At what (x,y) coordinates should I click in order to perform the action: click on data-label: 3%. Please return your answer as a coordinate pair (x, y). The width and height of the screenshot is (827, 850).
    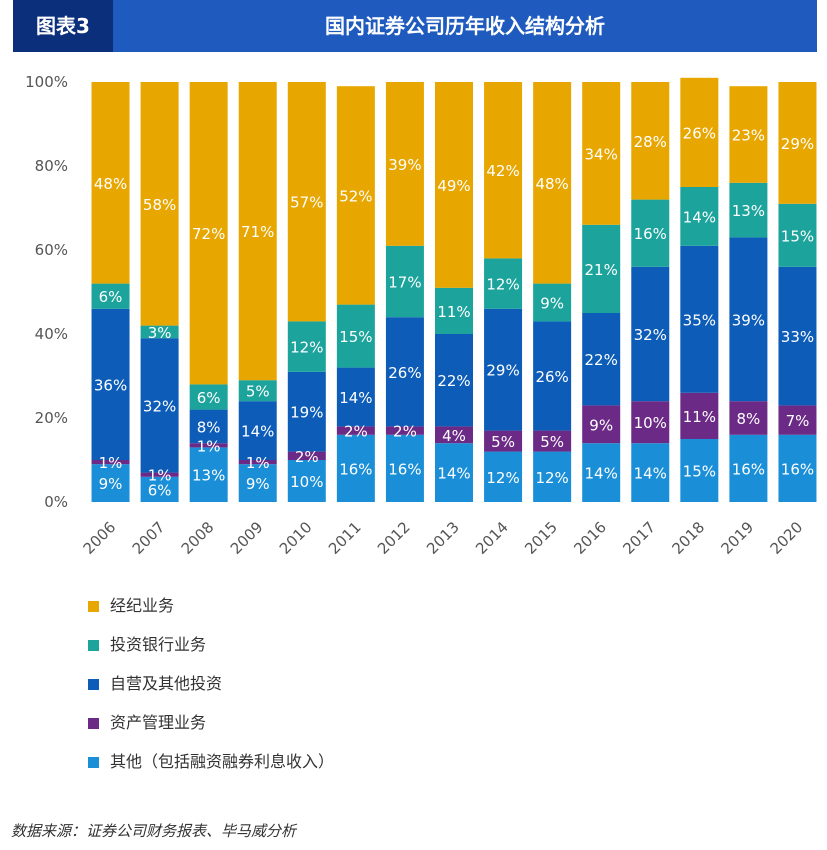
    Looking at the image, I should click on (160, 333).